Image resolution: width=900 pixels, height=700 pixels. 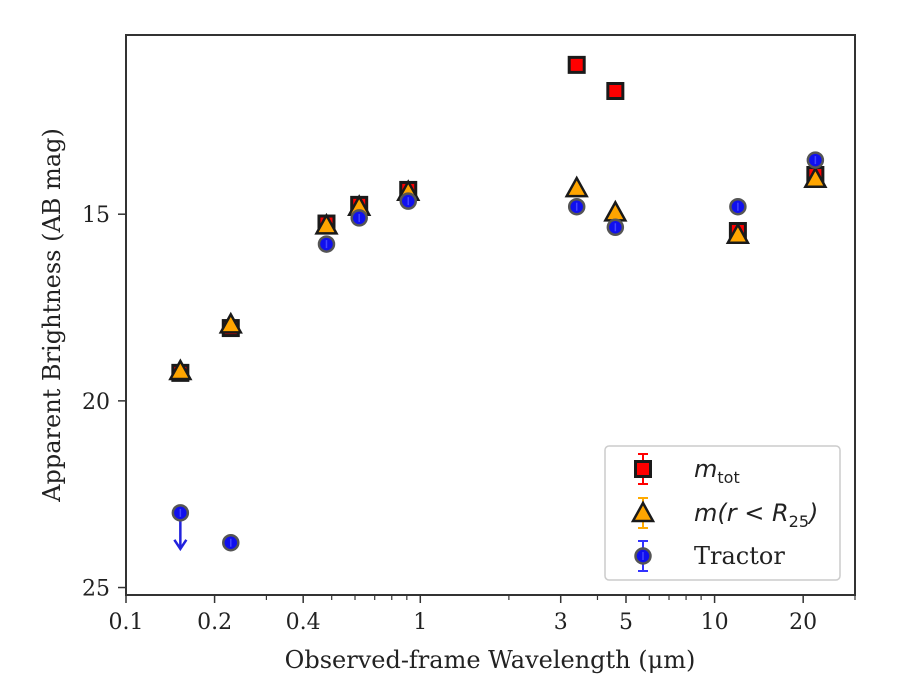 What do you see at coordinates (626, 622) in the screenshot?
I see `x-tick-label: 5` at bounding box center [626, 622].